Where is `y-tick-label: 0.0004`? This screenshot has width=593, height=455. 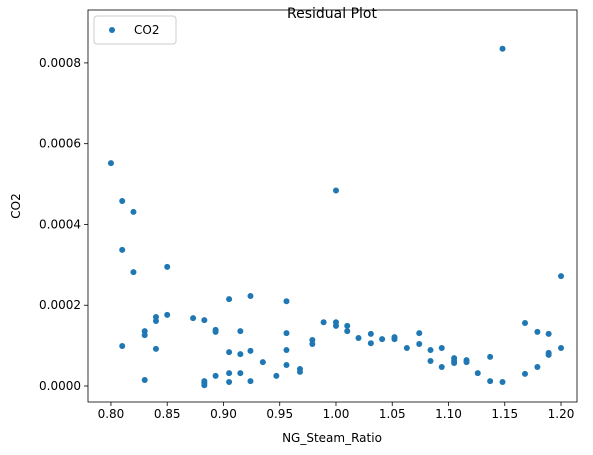 y-tick-label: 0.0004 is located at coordinates (60, 224).